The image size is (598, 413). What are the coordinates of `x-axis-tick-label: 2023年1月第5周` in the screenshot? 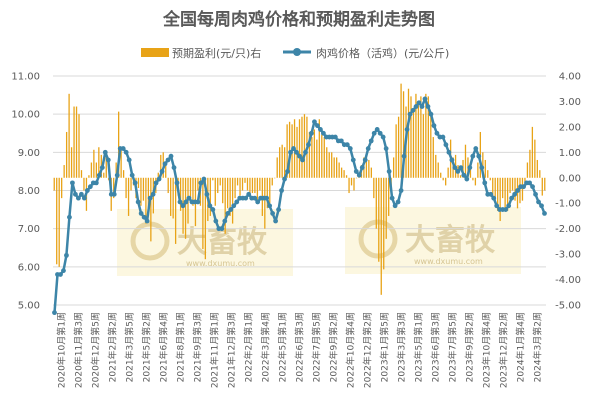 It's located at (385, 347).